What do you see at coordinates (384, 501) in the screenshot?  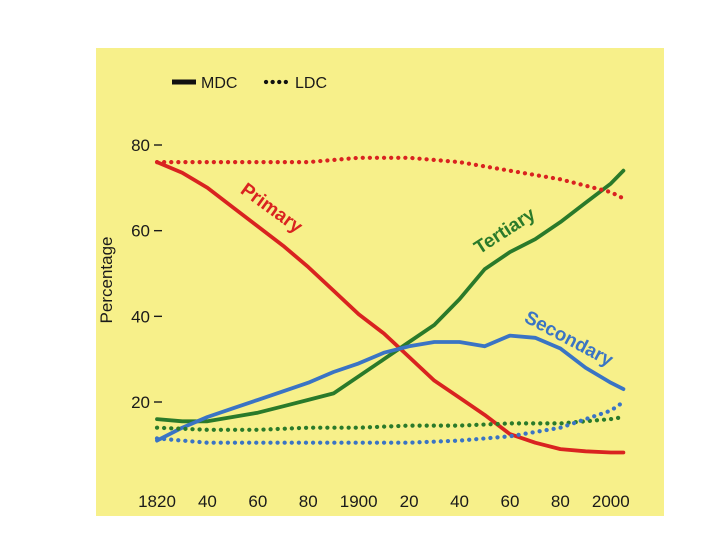 I see `x-axis-ticks: 1820 40 60 80 1900 20 40 60 80 2000` at bounding box center [384, 501].